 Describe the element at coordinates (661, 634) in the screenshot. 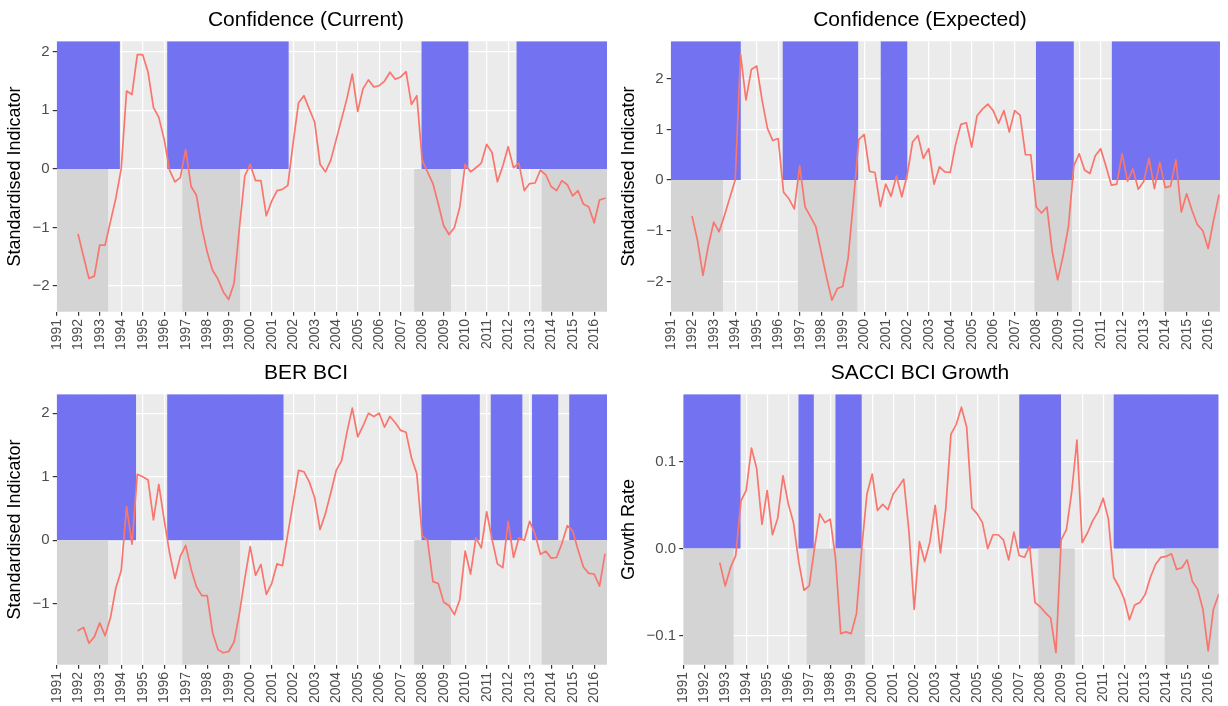

I see `y-tick-label: −0.1` at that location.